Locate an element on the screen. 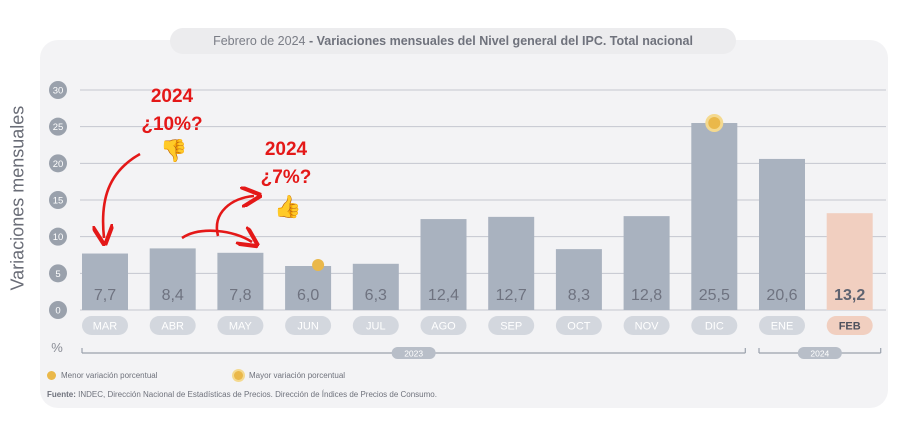  y-tick-label: 30 is located at coordinates (58, 91).